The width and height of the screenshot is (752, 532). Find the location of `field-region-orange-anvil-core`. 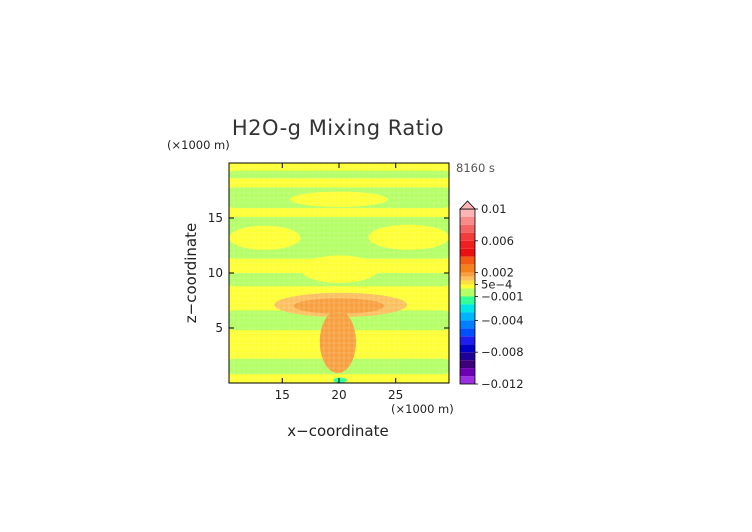

field-region-orange-anvil-core is located at coordinates (339, 306).